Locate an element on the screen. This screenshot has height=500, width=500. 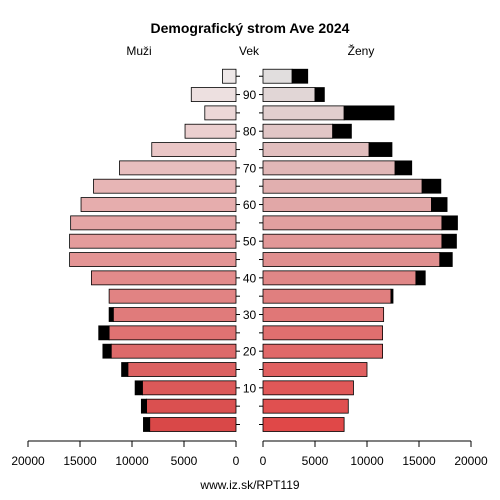
male-label: Muži is located at coordinates (138, 51).